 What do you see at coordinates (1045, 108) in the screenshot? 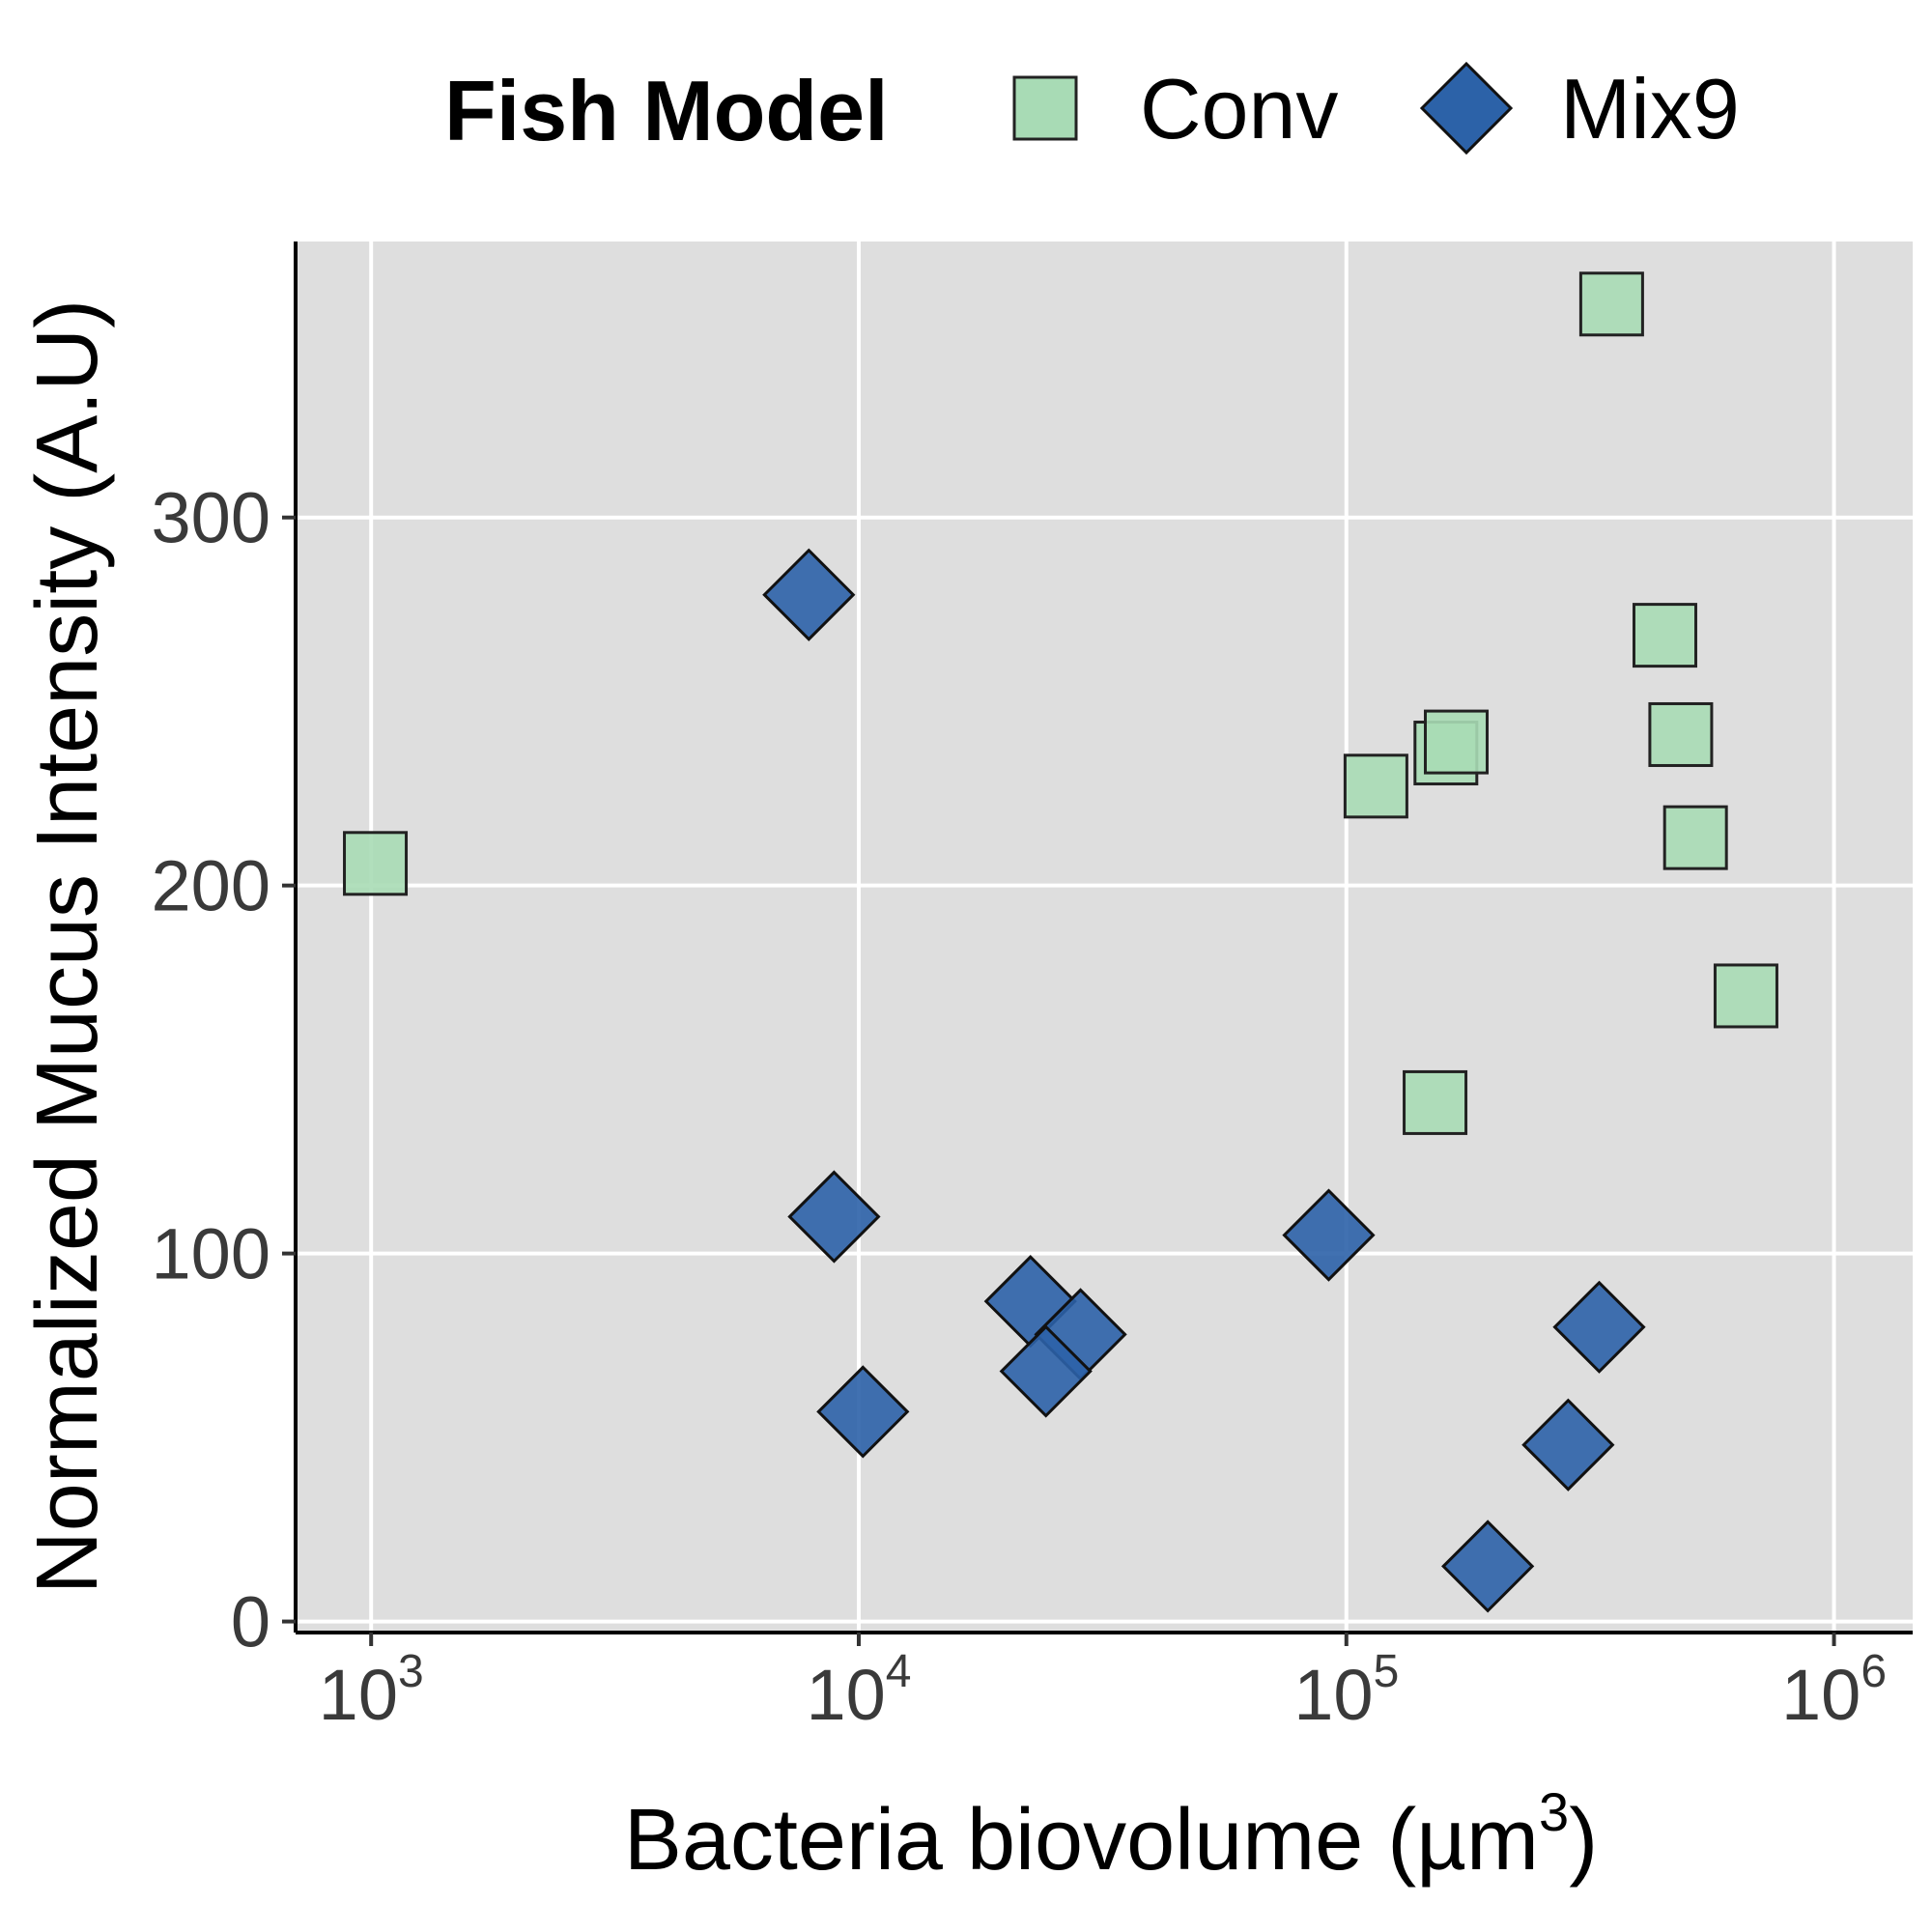
I see `legend-key-conv` at bounding box center [1045, 108].